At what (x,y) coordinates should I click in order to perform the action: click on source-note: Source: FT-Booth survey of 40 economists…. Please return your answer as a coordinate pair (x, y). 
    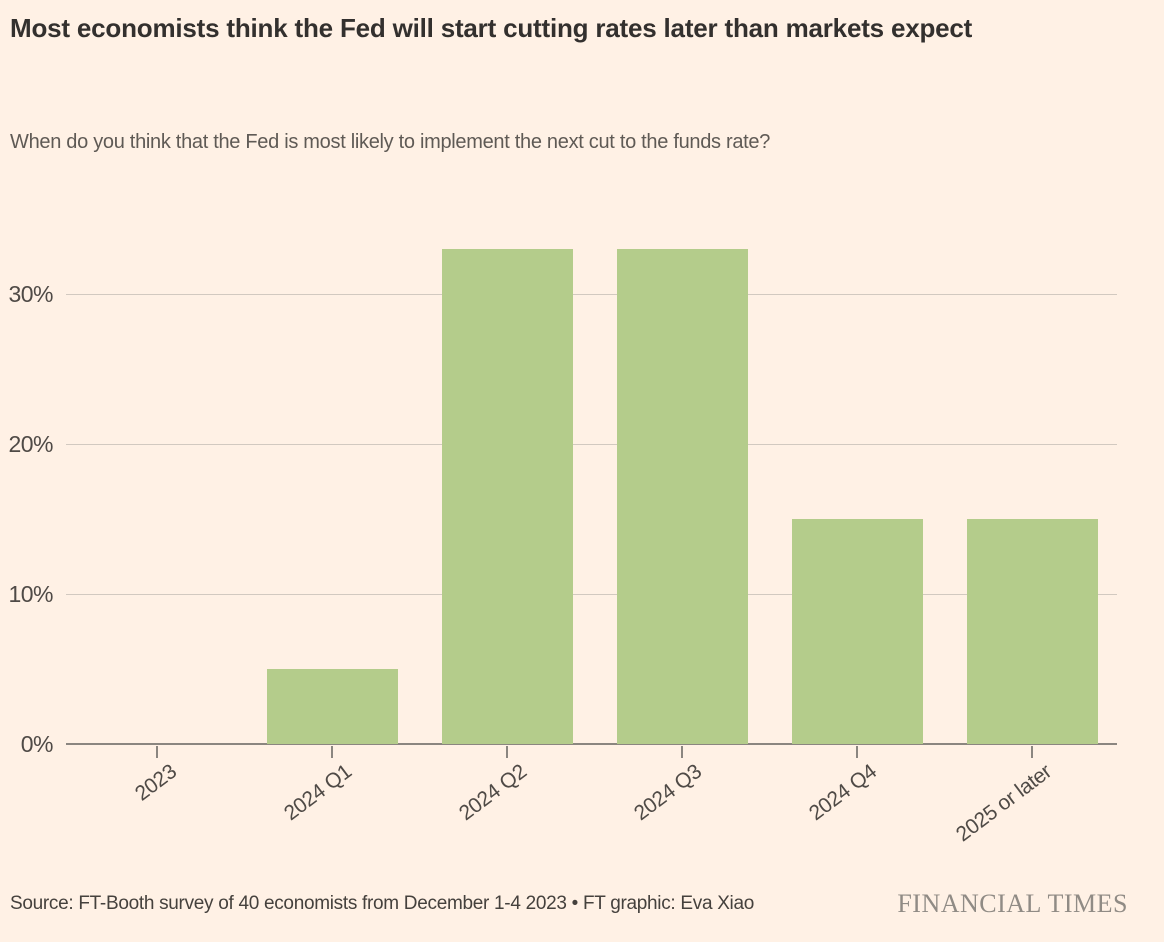
    Looking at the image, I should click on (382, 903).